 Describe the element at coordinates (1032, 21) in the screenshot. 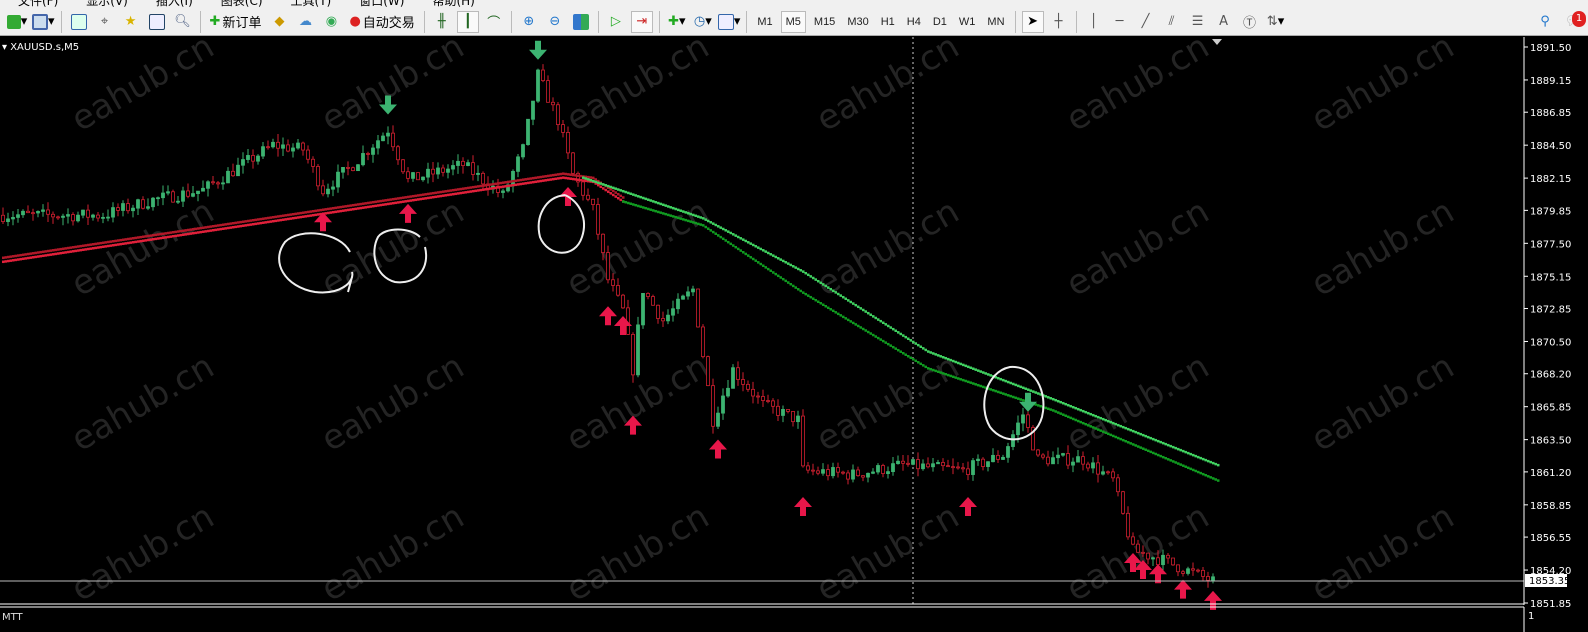

I see `cursor-tool: ➤` at that location.